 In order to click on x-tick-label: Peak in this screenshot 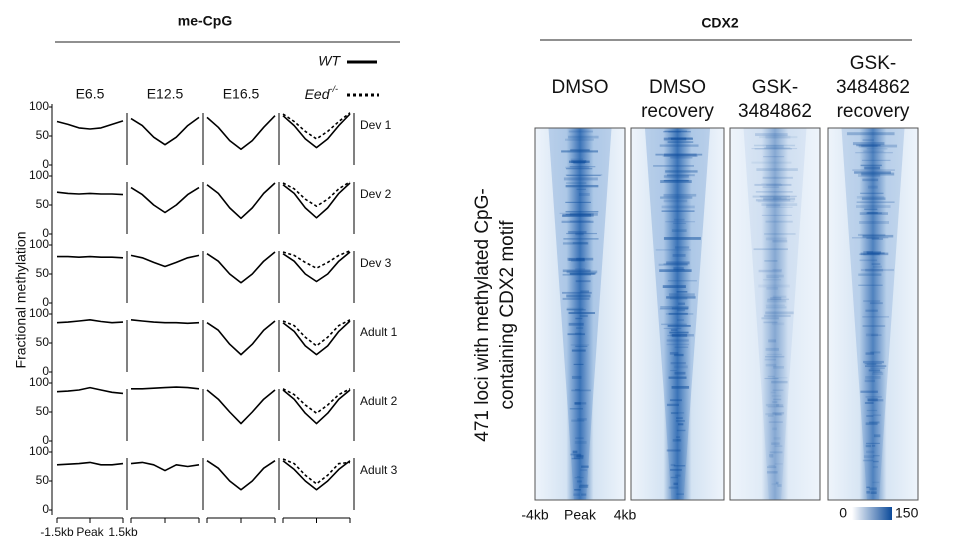, I will do `click(90, 532)`.